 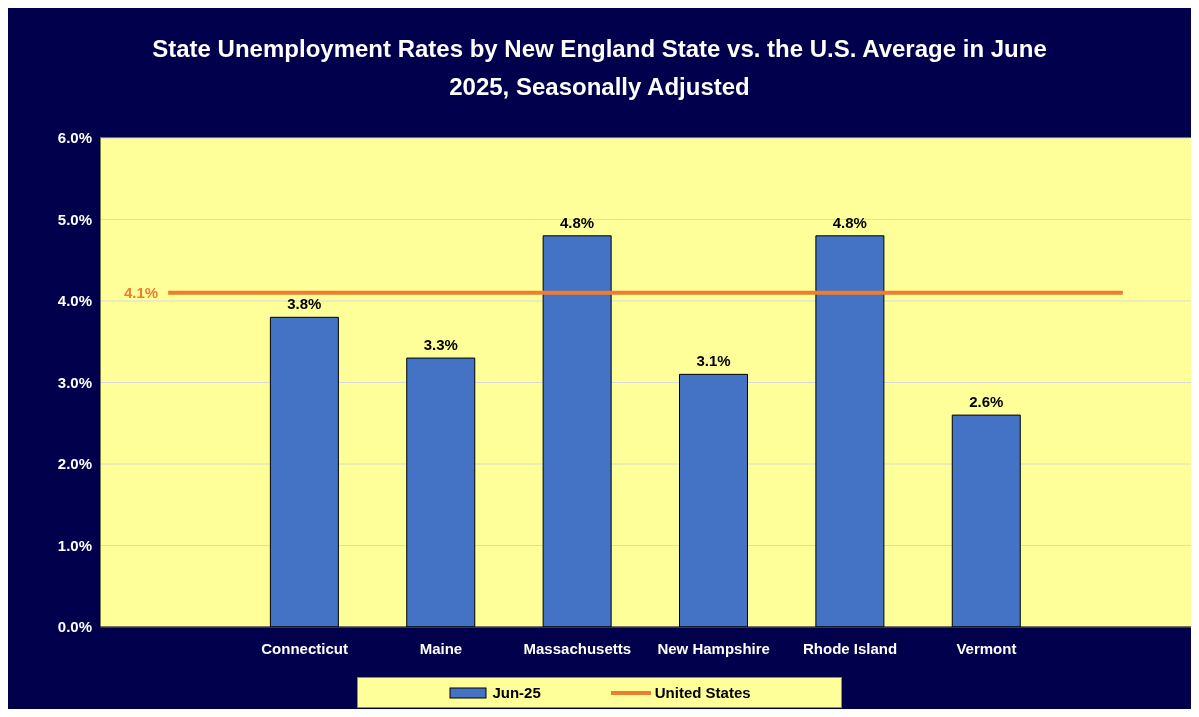 I want to click on data-label: 3.1%, so click(x=713, y=361).